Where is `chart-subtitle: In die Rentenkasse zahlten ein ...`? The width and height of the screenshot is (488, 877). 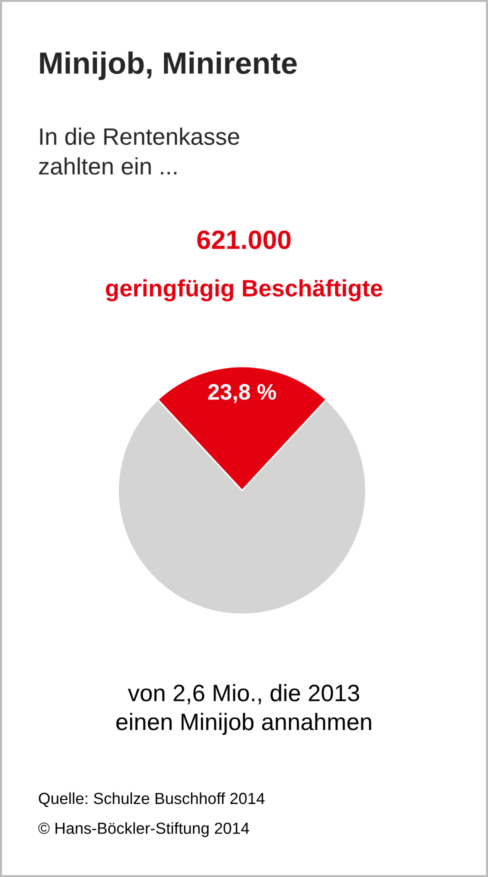
chart-subtitle: In die Rentenkasse zahlten ein ... is located at coordinates (139, 151).